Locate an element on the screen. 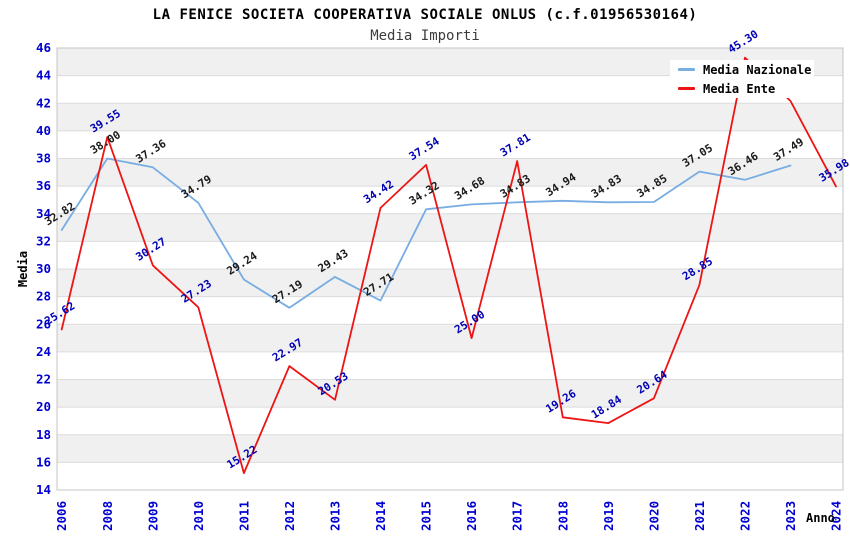 The image size is (850, 550). chart-subtitle: Media Importi is located at coordinates (425, 36).